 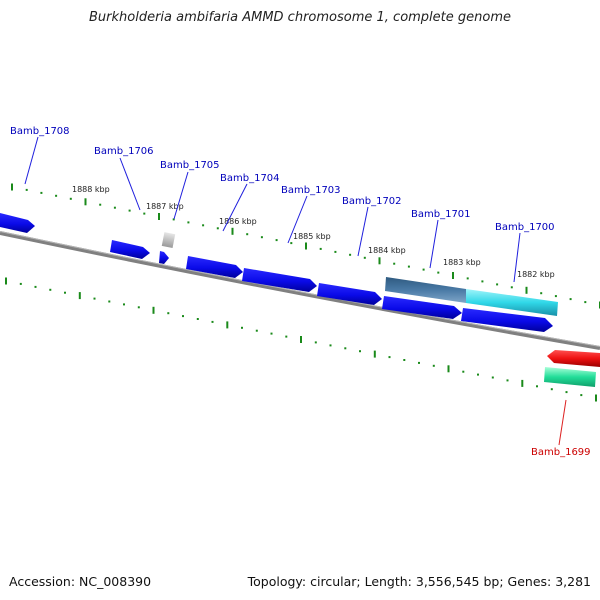 What do you see at coordinates (80, 581) in the screenshot?
I see `accession-text: Accession: NC_008390` at bounding box center [80, 581].